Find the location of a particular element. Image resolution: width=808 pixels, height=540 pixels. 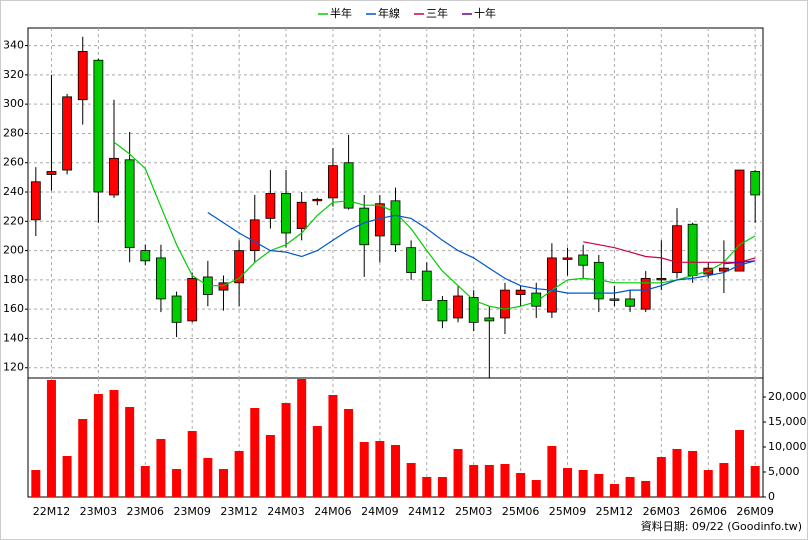

y-tick-label: 140 is located at coordinates (13, 337).